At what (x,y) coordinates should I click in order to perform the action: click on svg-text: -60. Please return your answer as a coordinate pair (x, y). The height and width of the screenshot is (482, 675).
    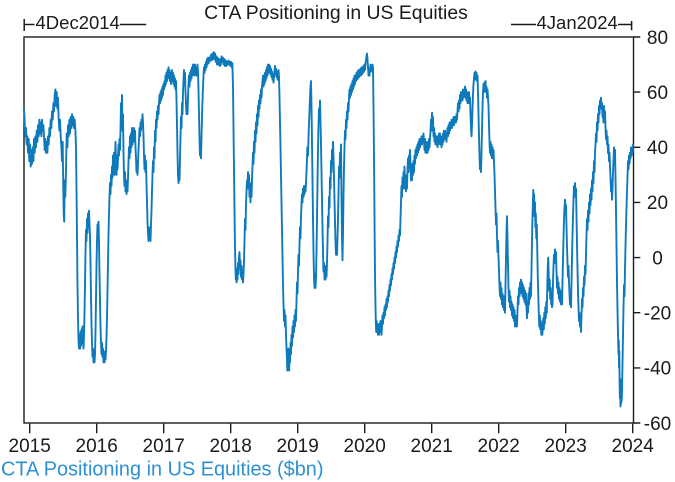
    Looking at the image, I should click on (657, 424).